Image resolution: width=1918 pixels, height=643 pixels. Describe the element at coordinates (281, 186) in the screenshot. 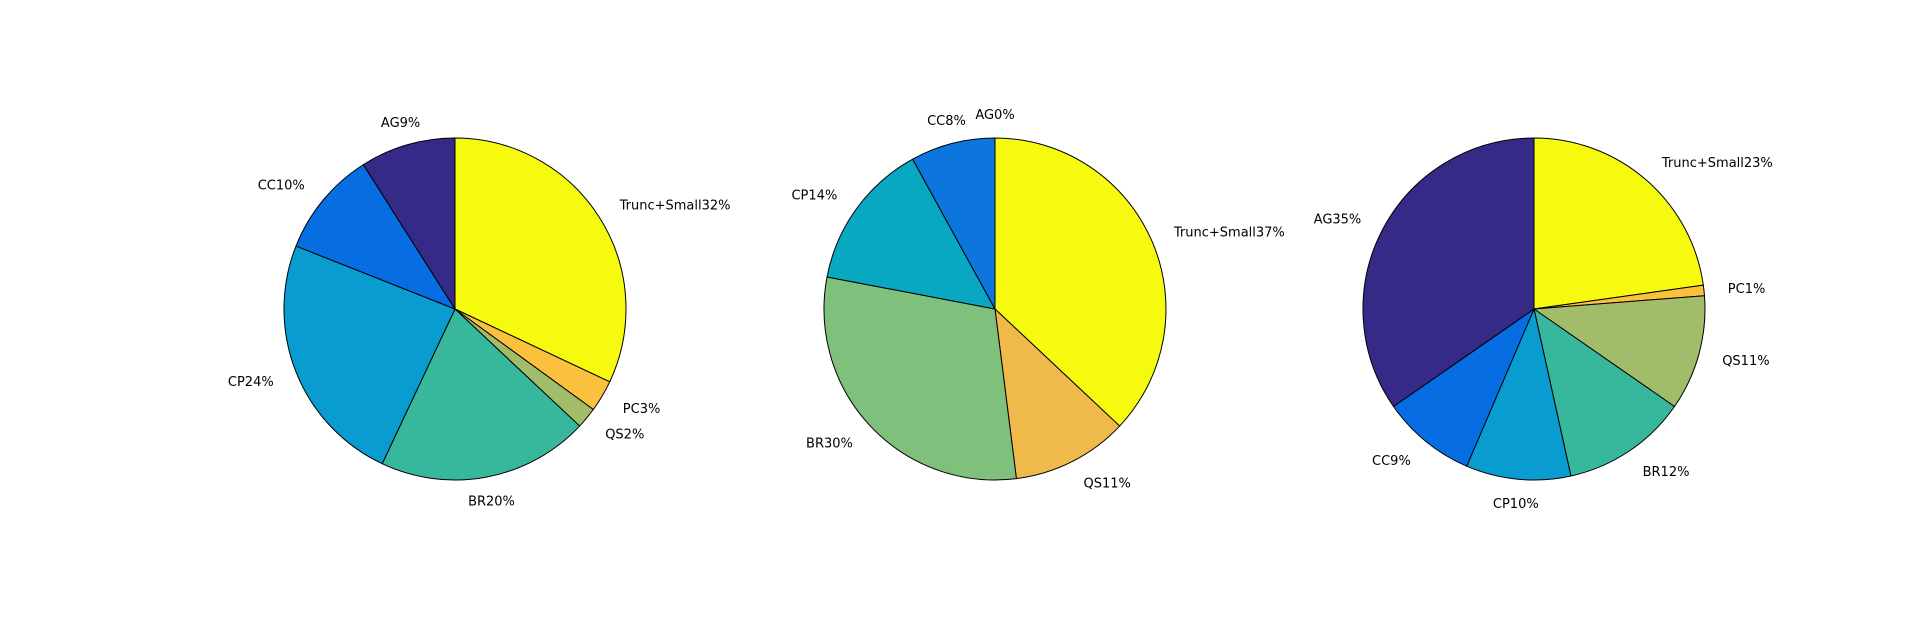

I see `pie-slice-label: CC10%` at that location.